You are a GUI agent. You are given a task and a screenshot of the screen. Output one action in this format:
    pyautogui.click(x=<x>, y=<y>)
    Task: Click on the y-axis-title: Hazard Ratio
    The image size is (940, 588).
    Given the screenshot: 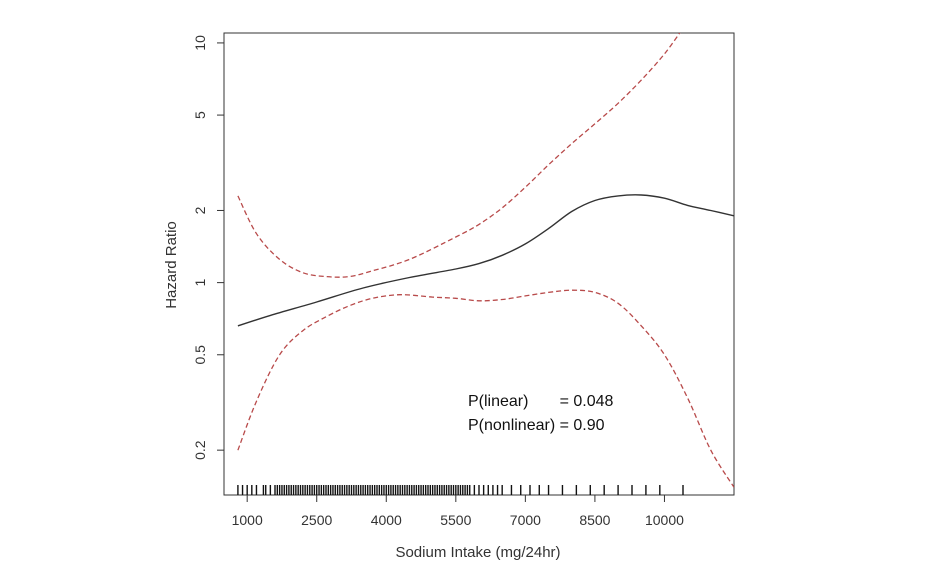 What is the action you would take?
    pyautogui.click(x=171, y=265)
    